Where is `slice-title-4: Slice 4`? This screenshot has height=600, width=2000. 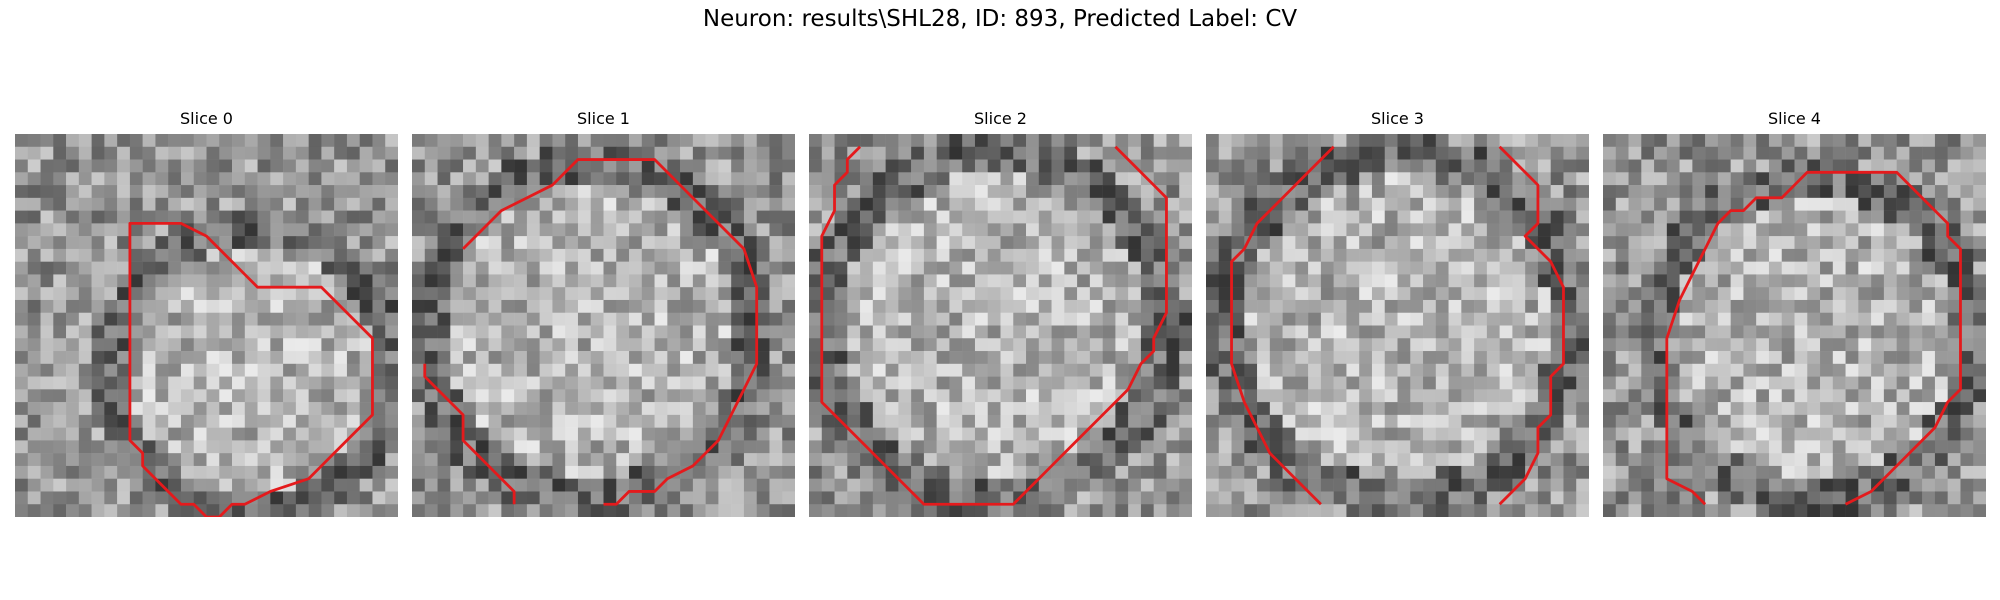 slice-title-4: Slice 4 is located at coordinates (1794, 118).